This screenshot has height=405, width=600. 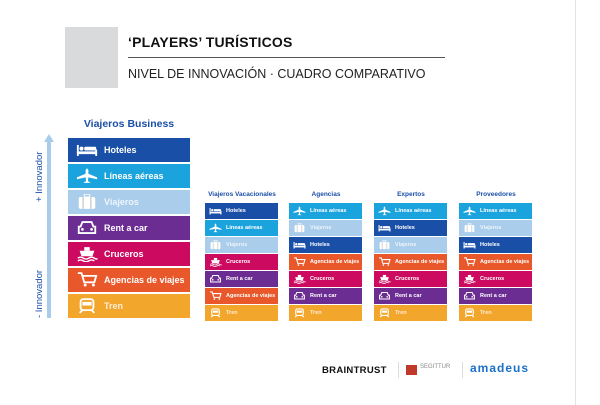 I want to click on header-gray-square, so click(x=91, y=57).